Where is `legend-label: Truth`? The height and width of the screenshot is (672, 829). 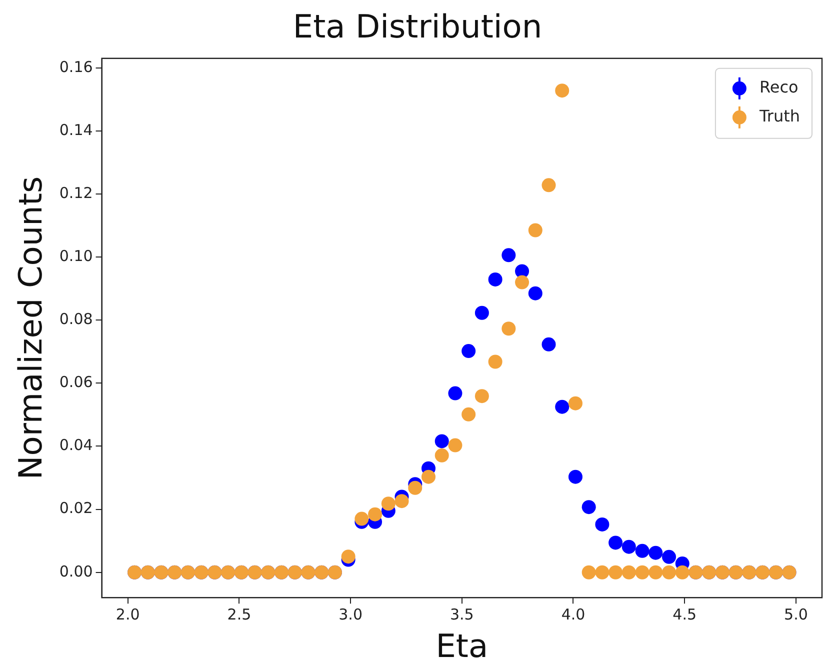
legend-label: Truth is located at coordinates (779, 116).